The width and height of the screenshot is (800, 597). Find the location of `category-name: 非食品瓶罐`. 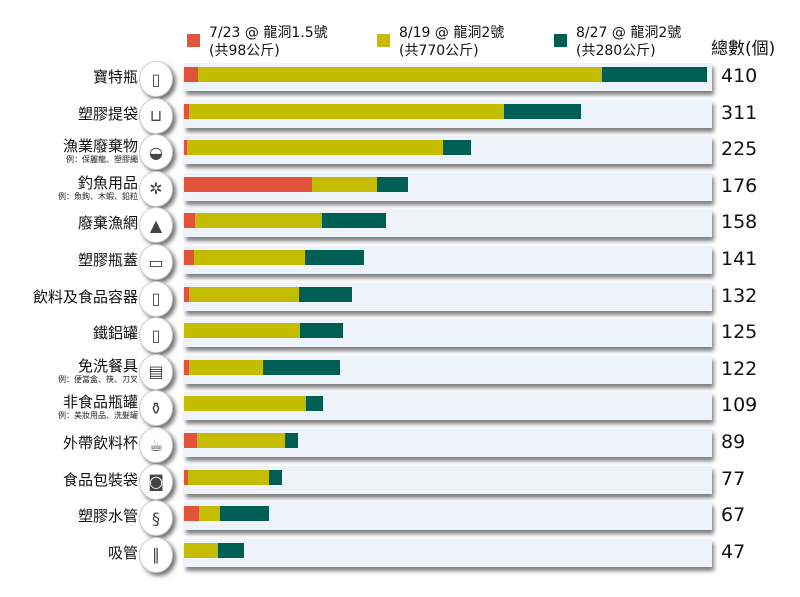

category-name: 非食品瓶罐 is located at coordinates (100, 402).